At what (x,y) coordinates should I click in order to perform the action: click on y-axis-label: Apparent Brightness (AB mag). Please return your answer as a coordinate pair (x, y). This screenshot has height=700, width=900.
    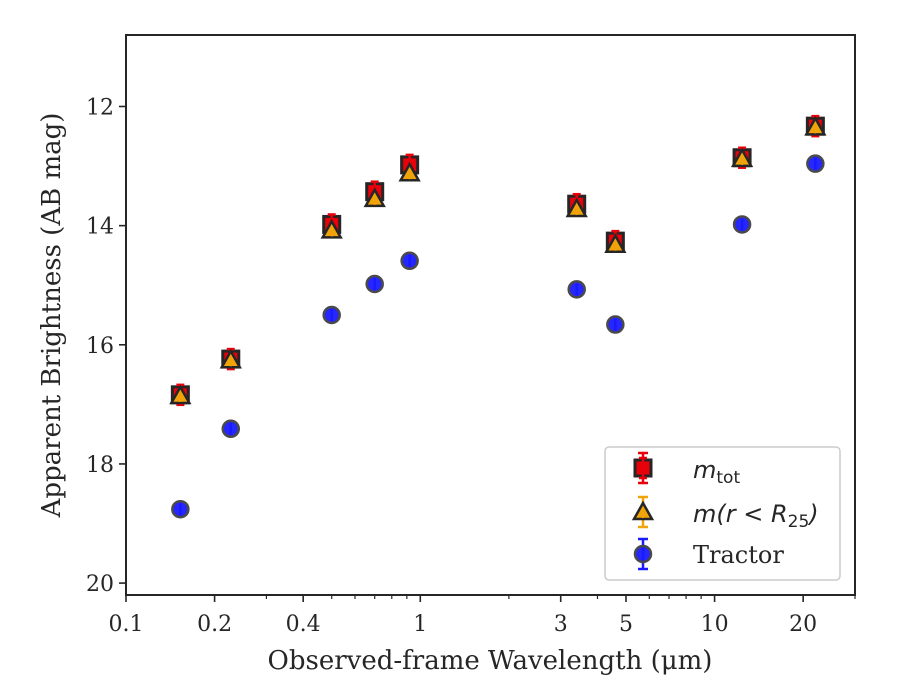
    Looking at the image, I should click on (52, 316).